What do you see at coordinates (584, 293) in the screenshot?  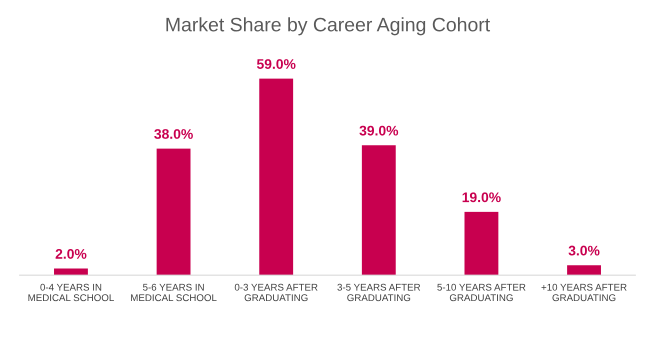 I see `x-tick-label: +10 YEARS AFTER GRADUATING` at bounding box center [584, 293].